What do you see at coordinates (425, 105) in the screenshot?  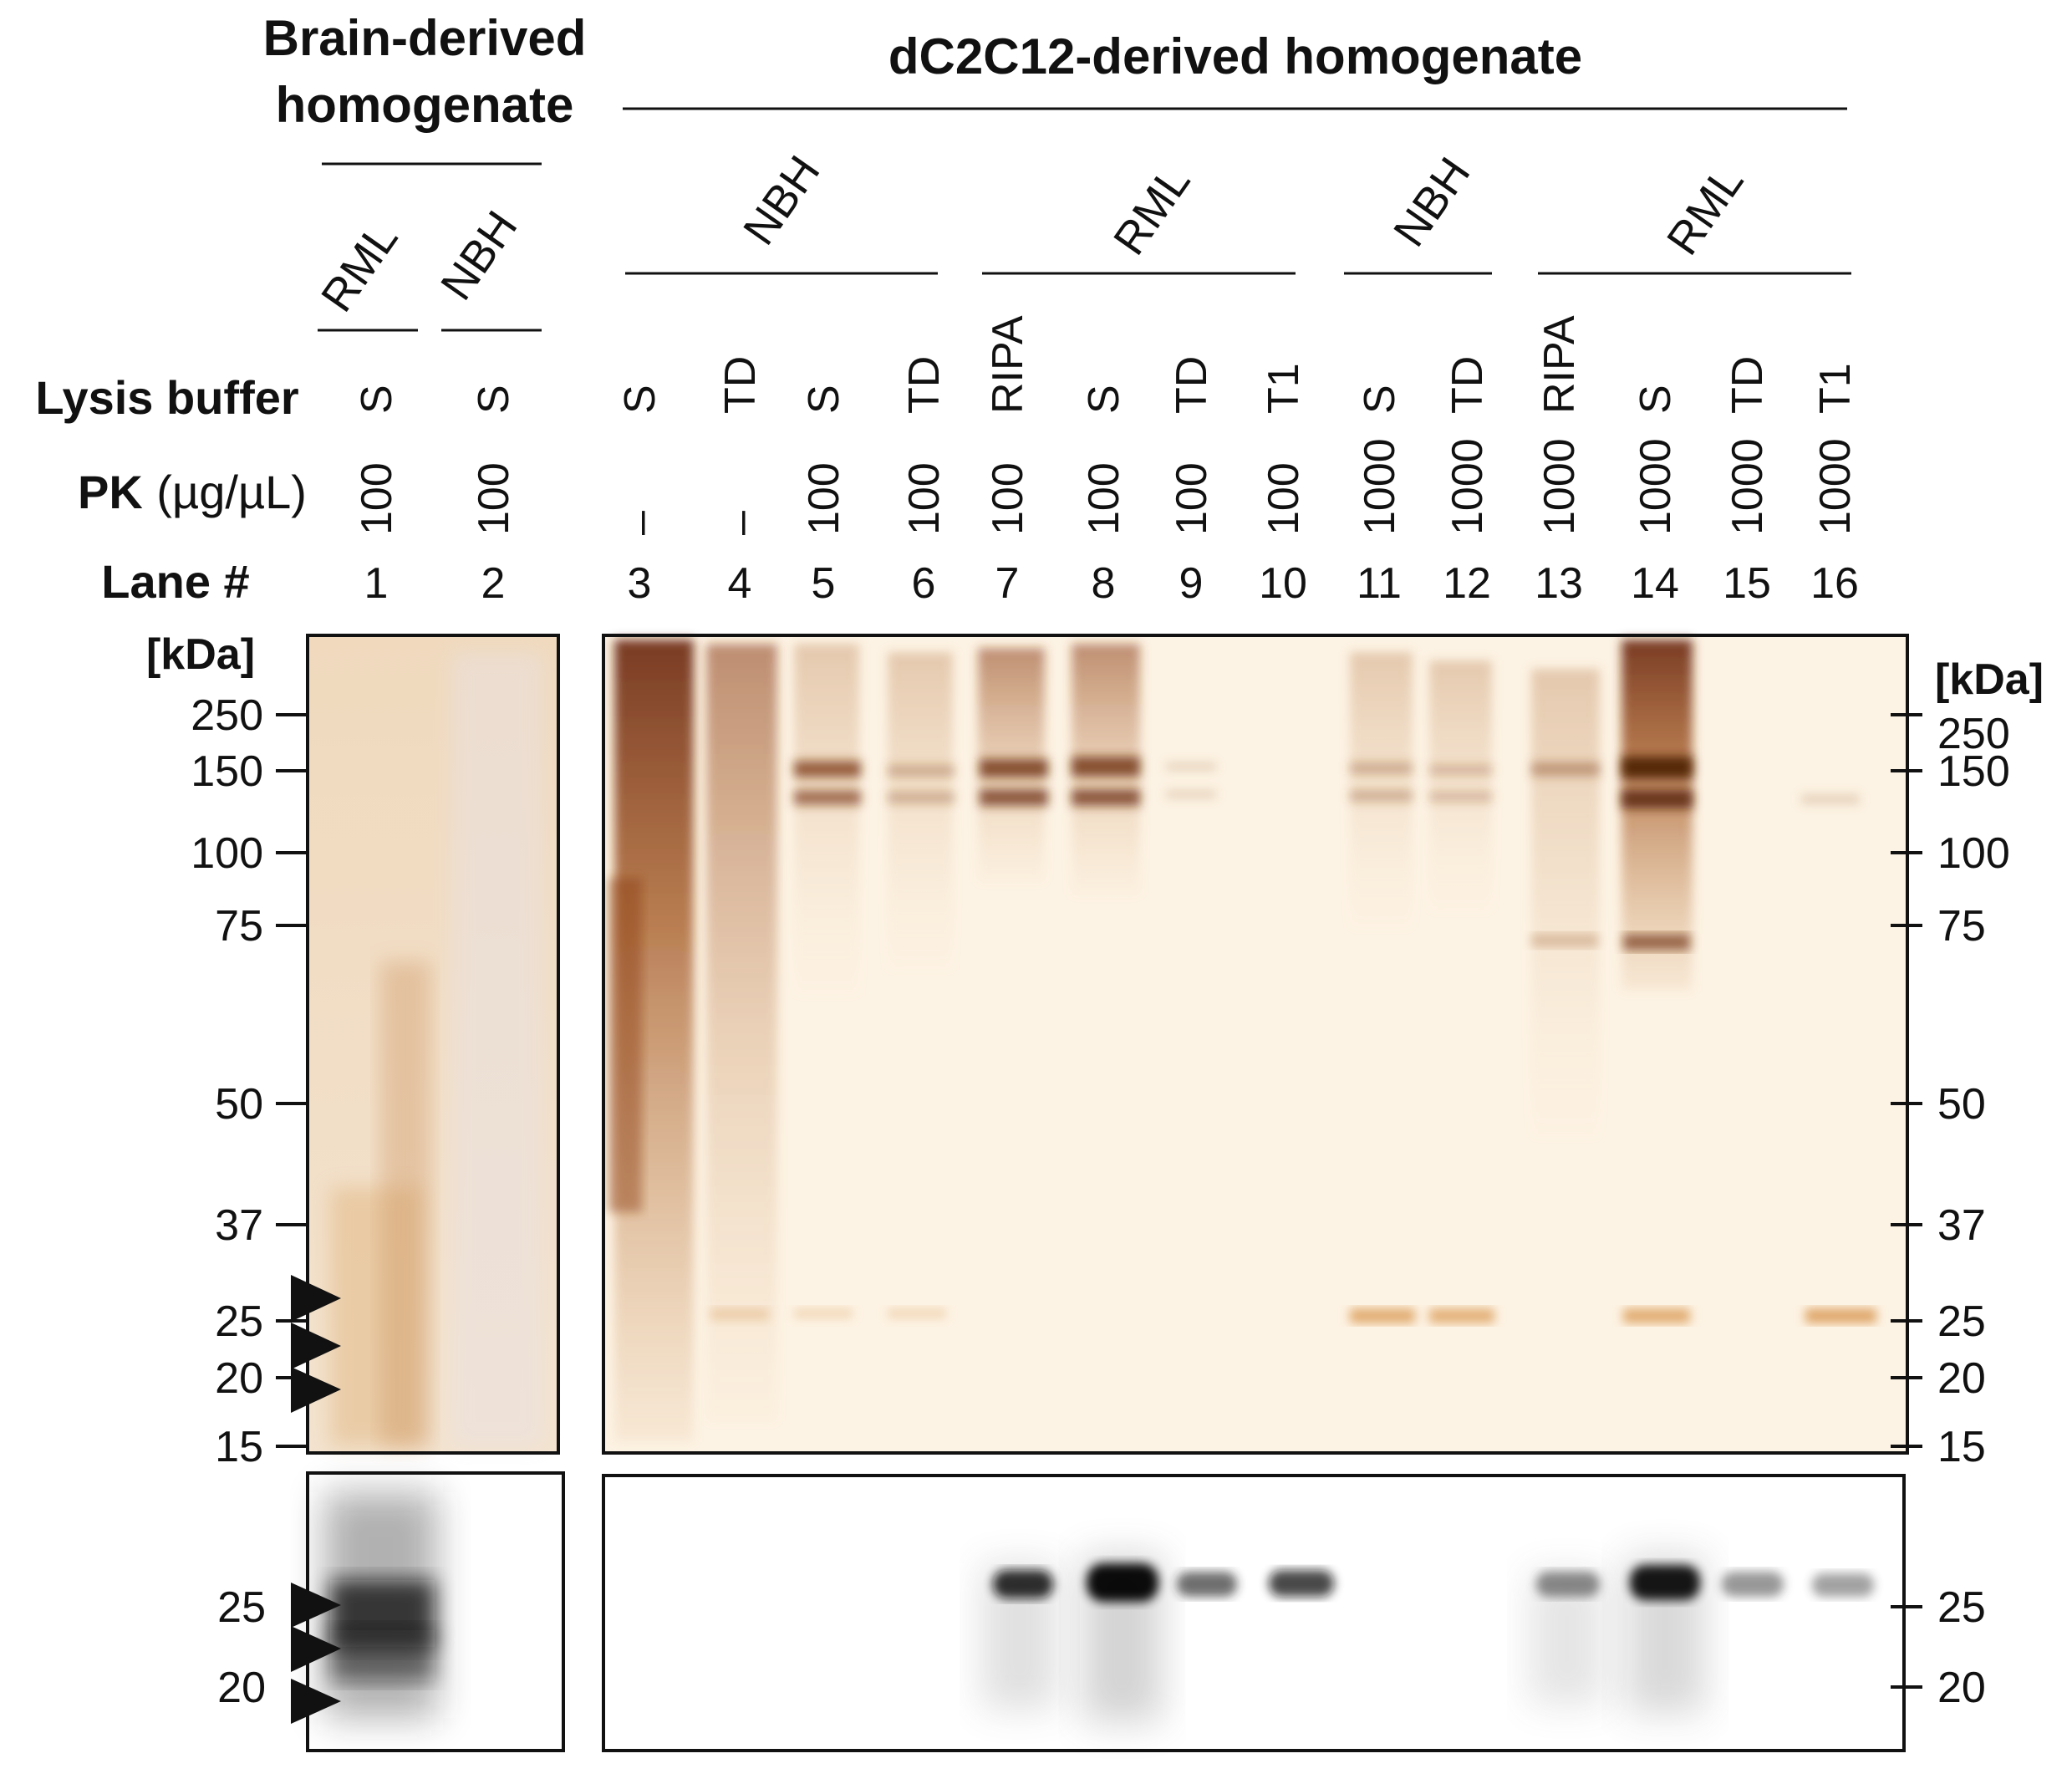 I see `brain-title-line2: homogenate` at bounding box center [425, 105].